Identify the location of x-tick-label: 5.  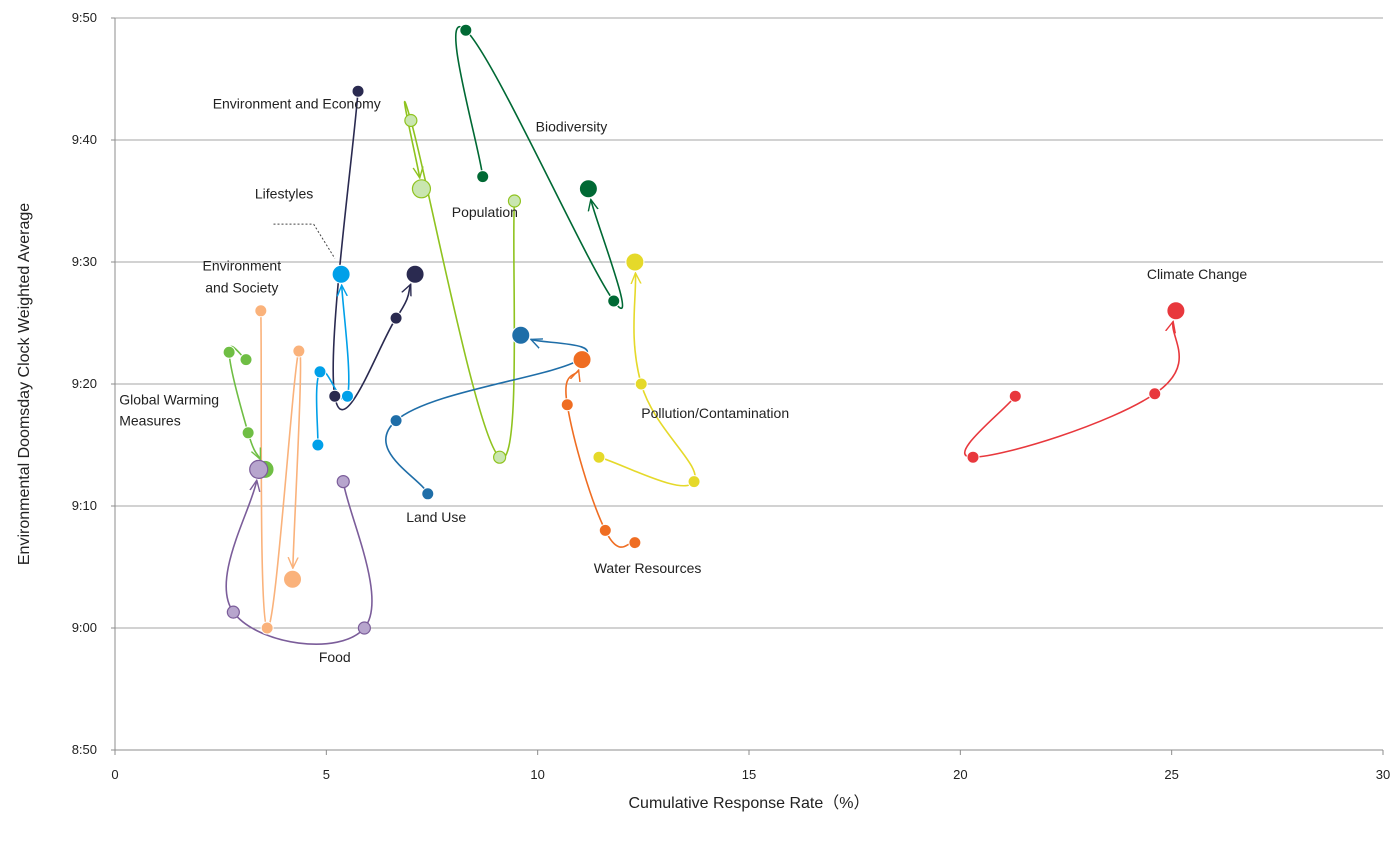
(326, 774).